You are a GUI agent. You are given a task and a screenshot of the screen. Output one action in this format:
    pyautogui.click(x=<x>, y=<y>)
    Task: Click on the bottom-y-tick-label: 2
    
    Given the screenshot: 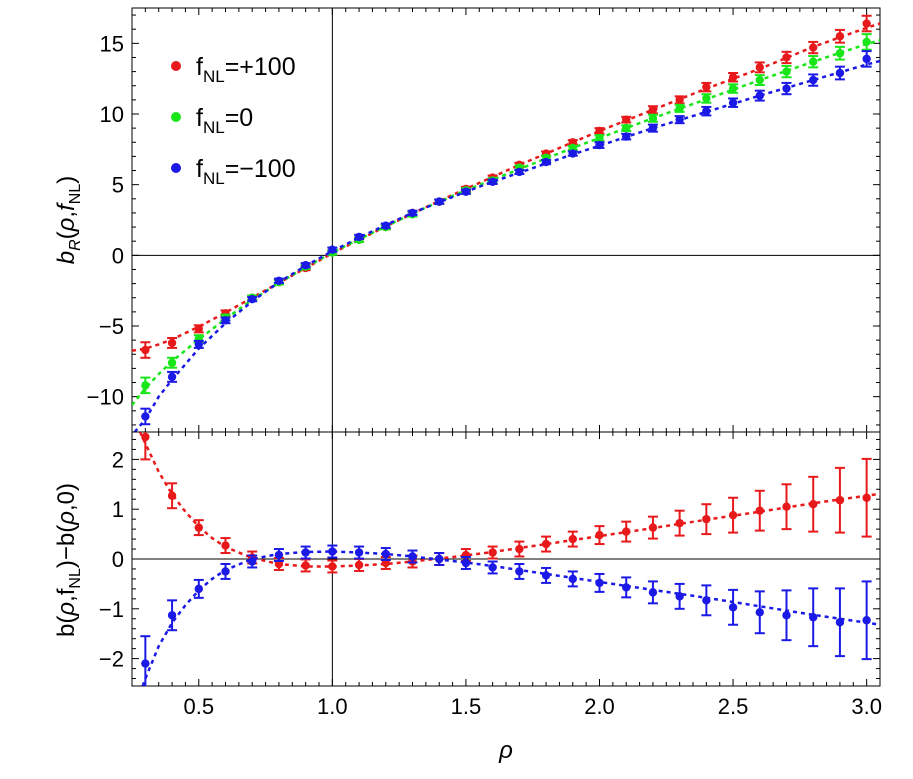 What is the action you would take?
    pyautogui.click(x=118, y=459)
    